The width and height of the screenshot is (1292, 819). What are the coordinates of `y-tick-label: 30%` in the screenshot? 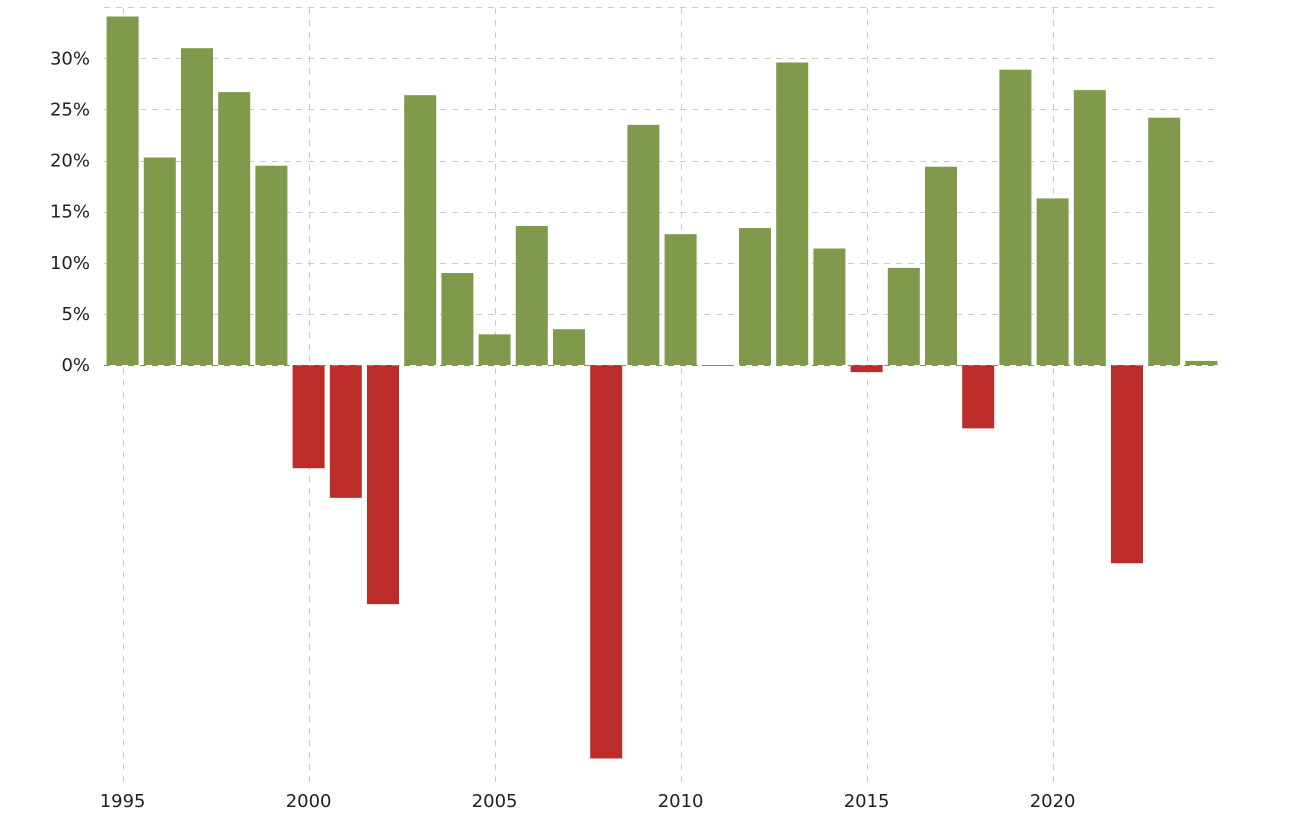 It's located at (70, 58).